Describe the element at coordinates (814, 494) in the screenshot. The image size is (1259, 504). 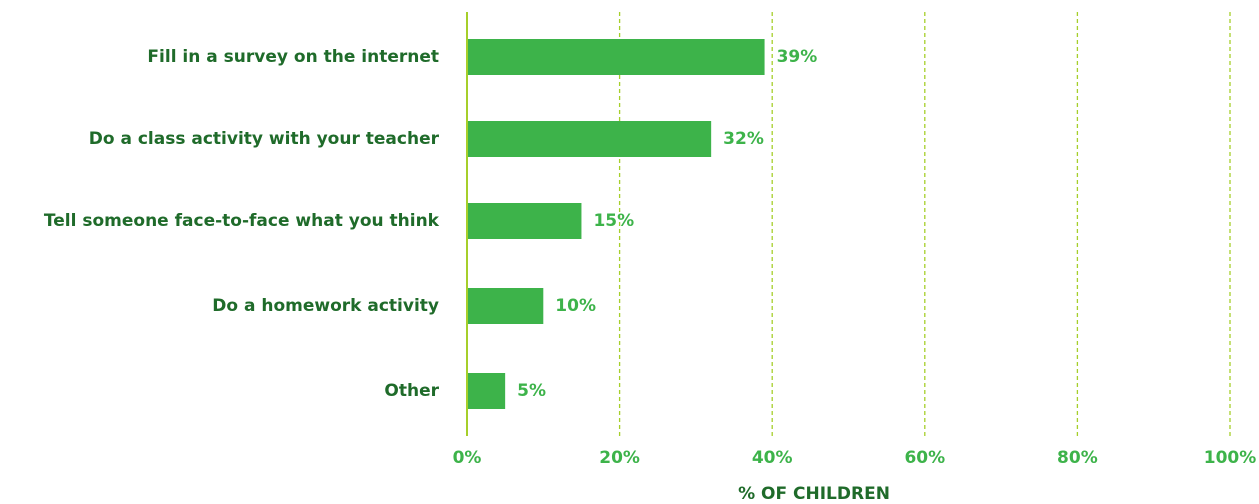
I see `x-axis-title: % OF CHILDREN` at that location.